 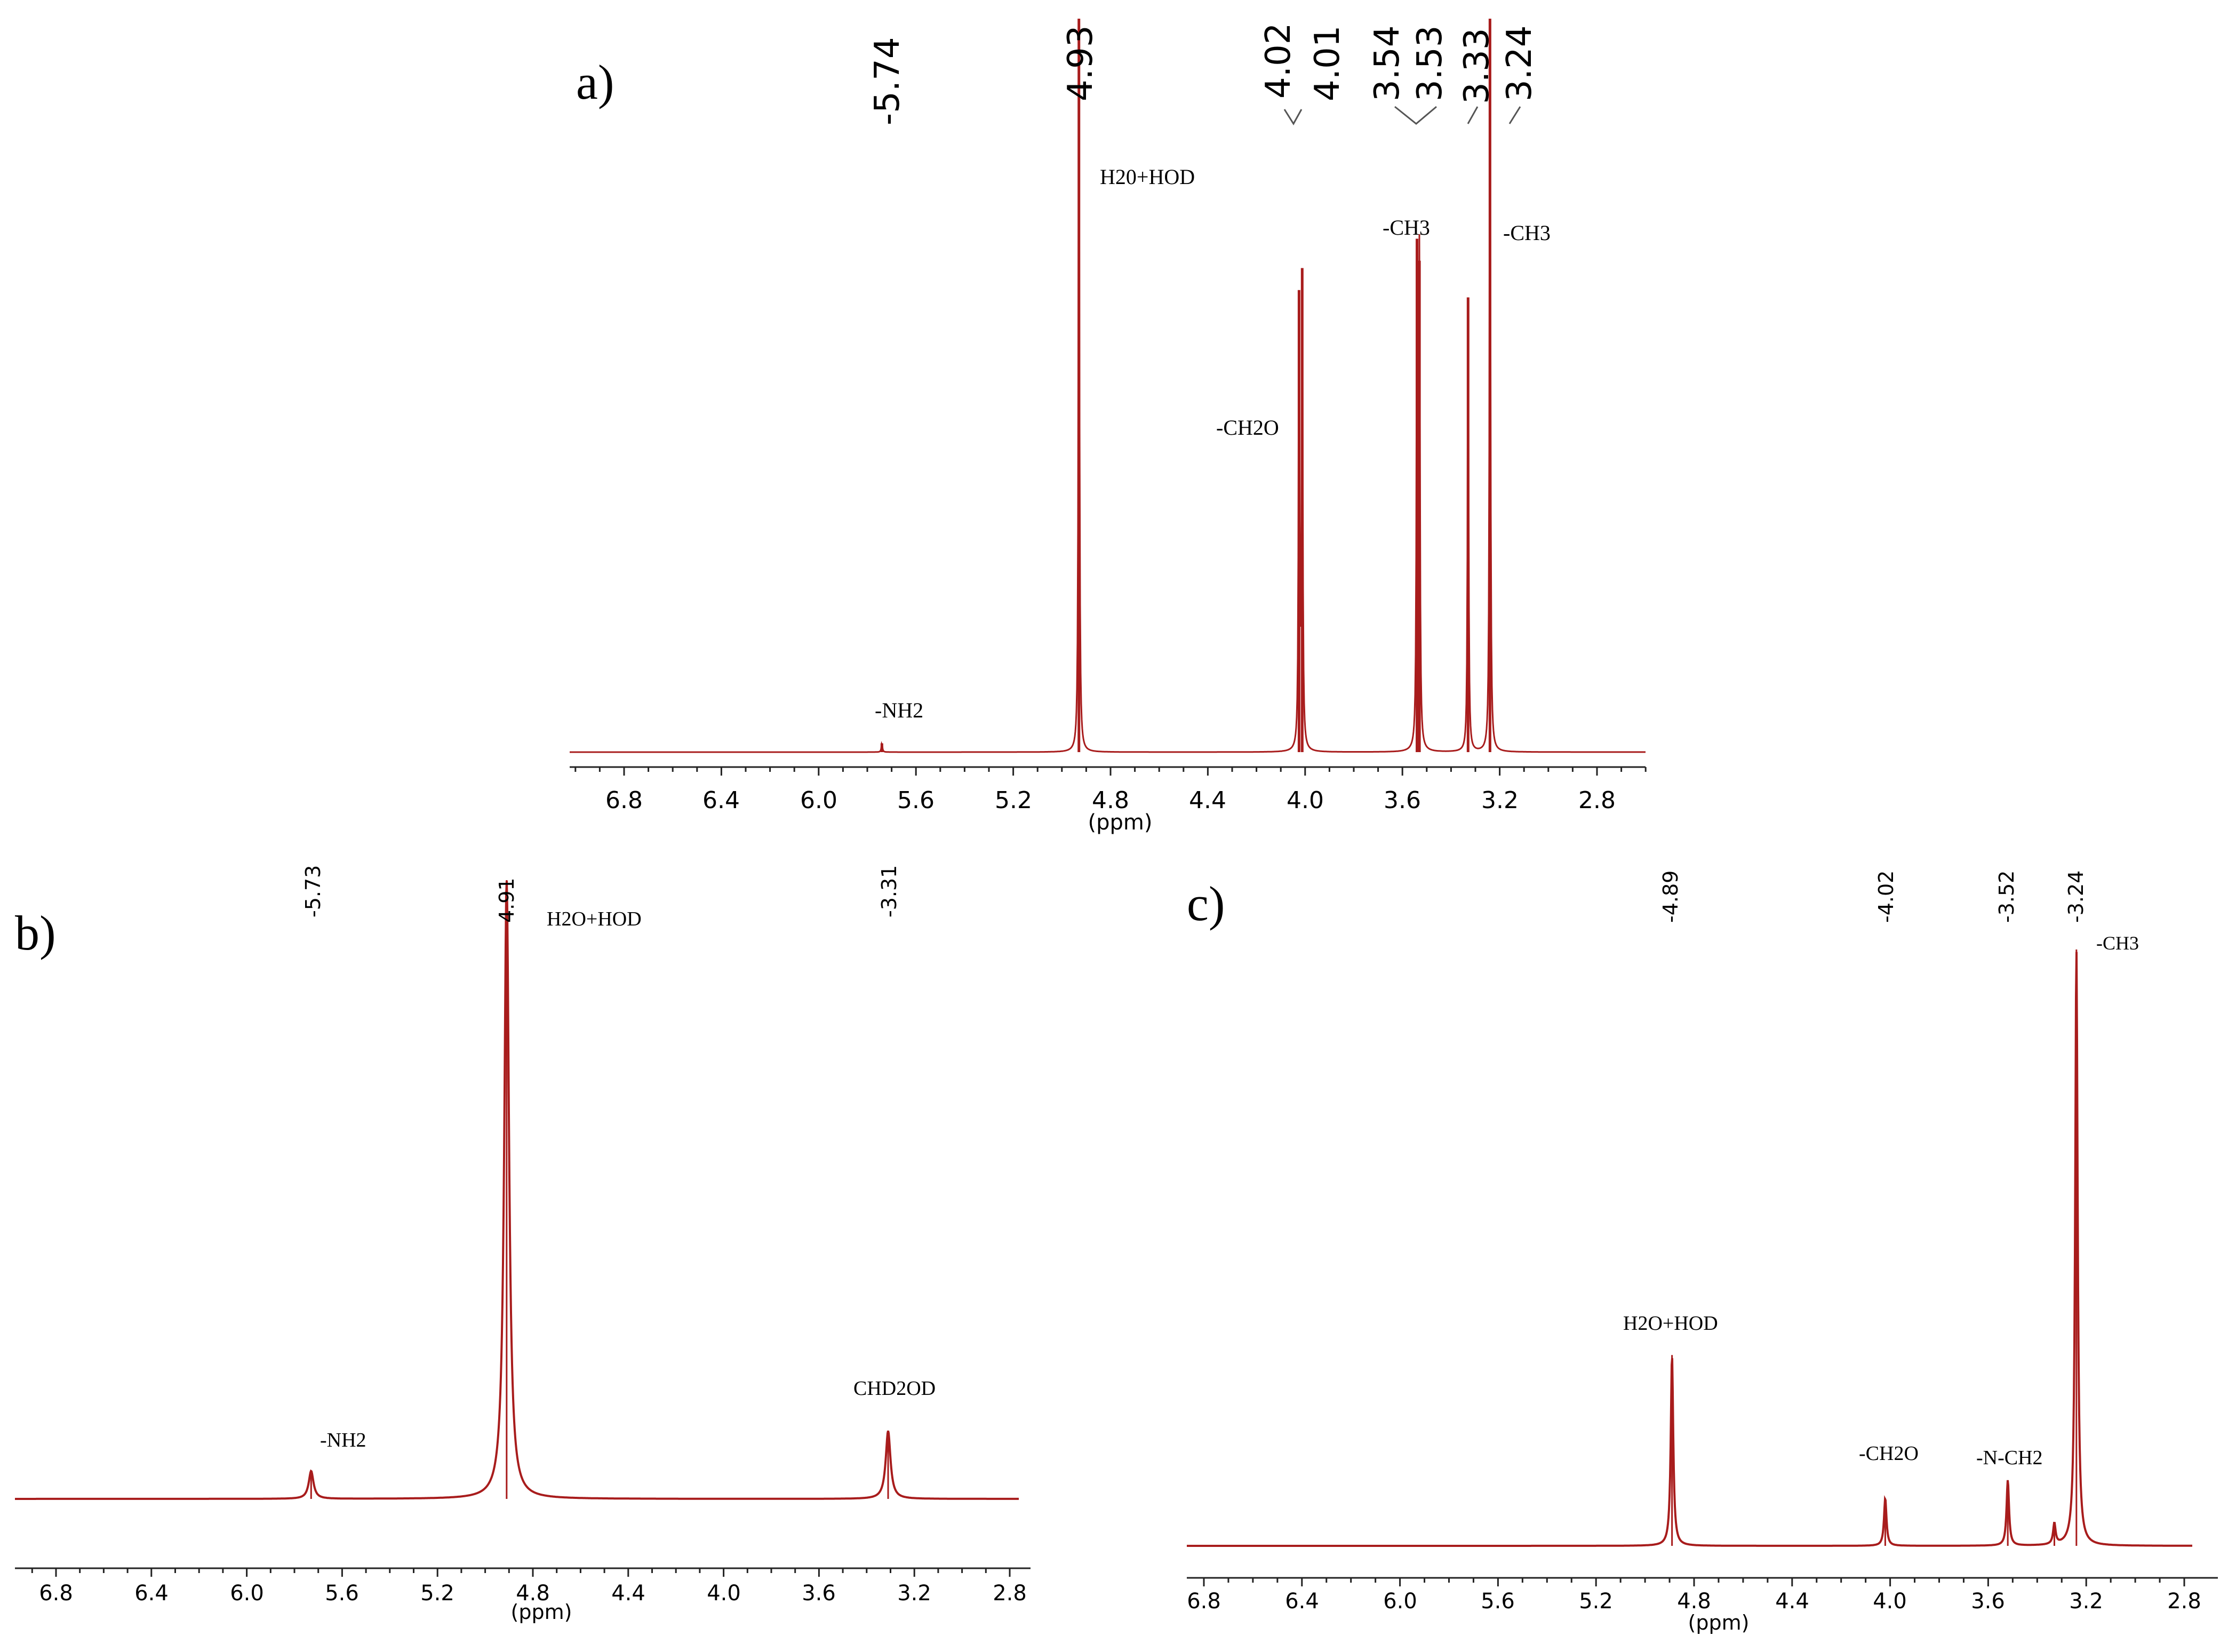 What do you see at coordinates (595, 82) in the screenshot?
I see `panel-a-label: a)` at bounding box center [595, 82].